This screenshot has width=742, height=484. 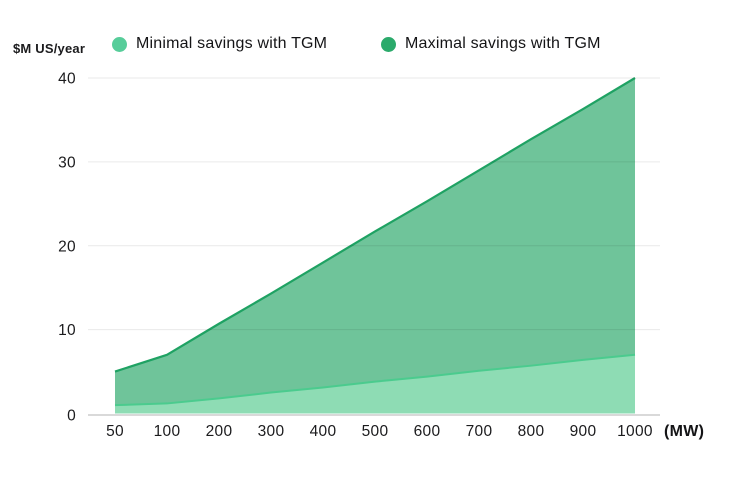 What do you see at coordinates (271, 431) in the screenshot?
I see `x-tick-label-300: 300` at bounding box center [271, 431].